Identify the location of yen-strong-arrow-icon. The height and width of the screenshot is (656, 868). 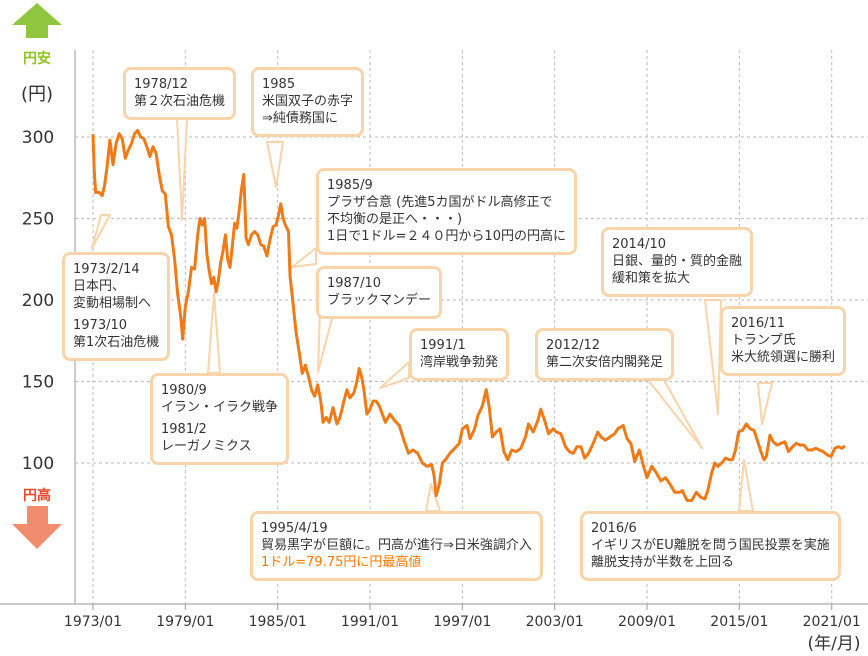
(37, 527).